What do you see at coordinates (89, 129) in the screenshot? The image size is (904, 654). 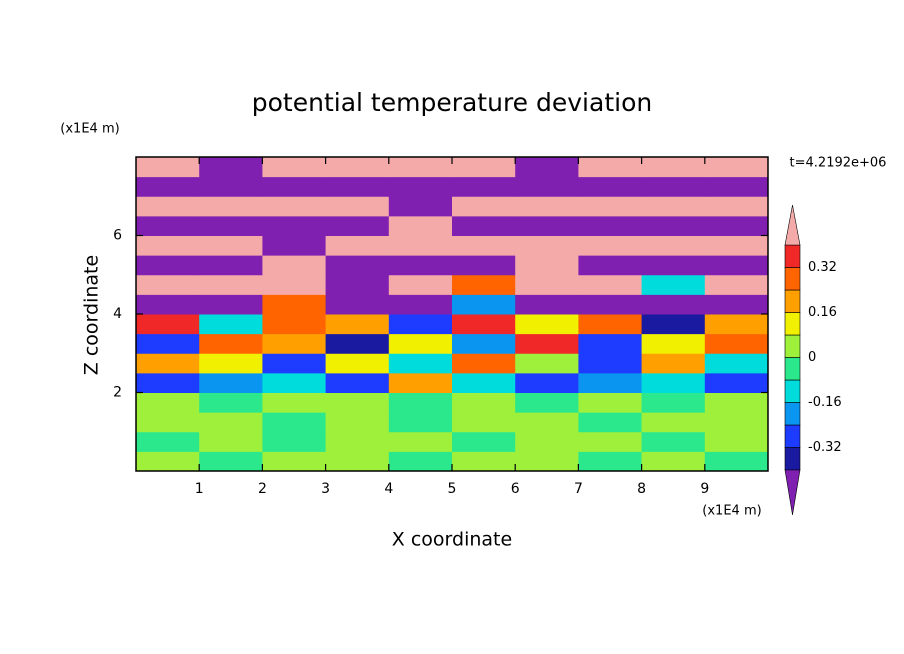 I see `y-unit-label: (x1E4 m)` at bounding box center [89, 129].